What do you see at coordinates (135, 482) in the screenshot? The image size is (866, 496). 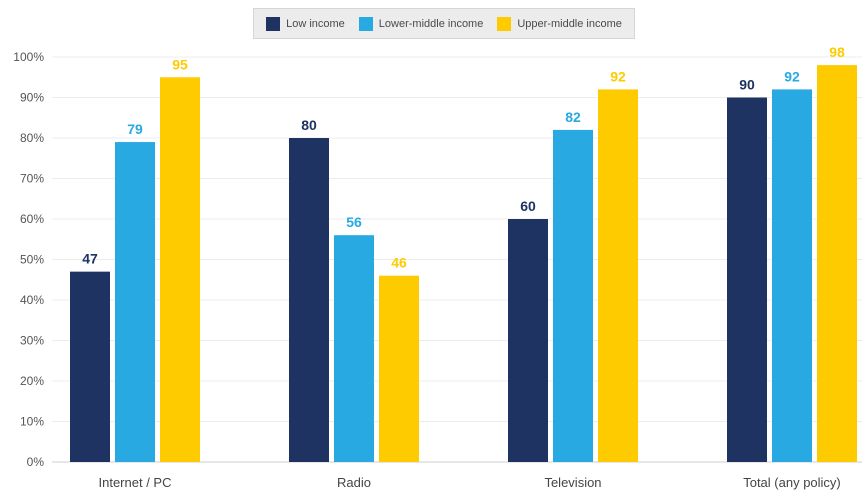 I see `x-category-label: Internet / PC` at bounding box center [135, 482].